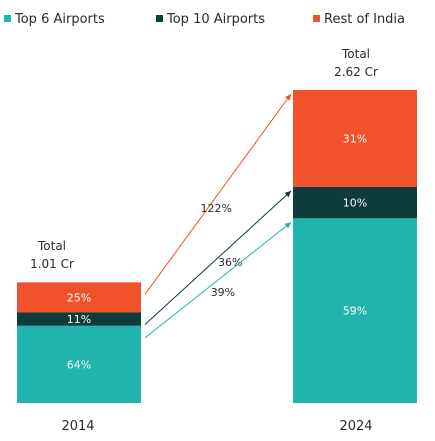 This screenshot has height=441, width=435. What do you see at coordinates (159, 18) in the screenshot?
I see `legend-swatch-top-10-airports` at bounding box center [159, 18].